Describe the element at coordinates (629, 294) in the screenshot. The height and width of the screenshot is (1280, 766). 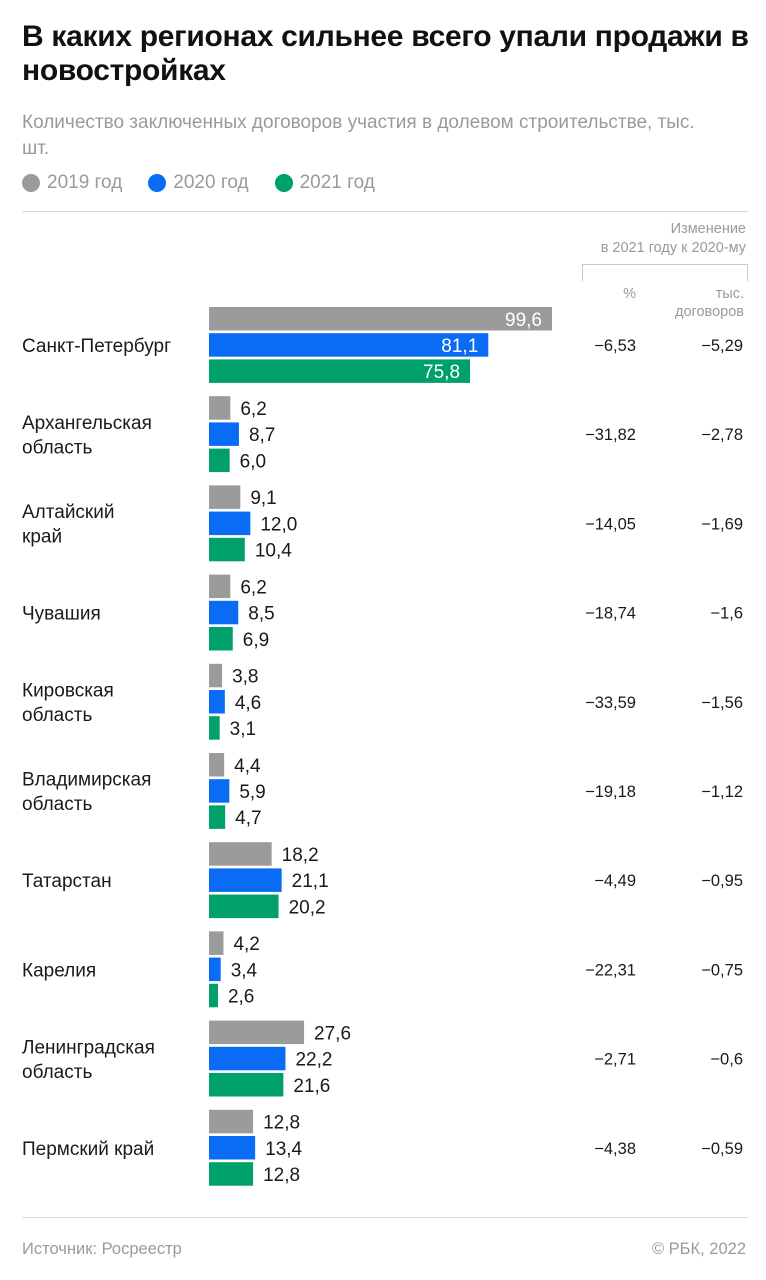
I see `col-head-pct-label: %` at that location.